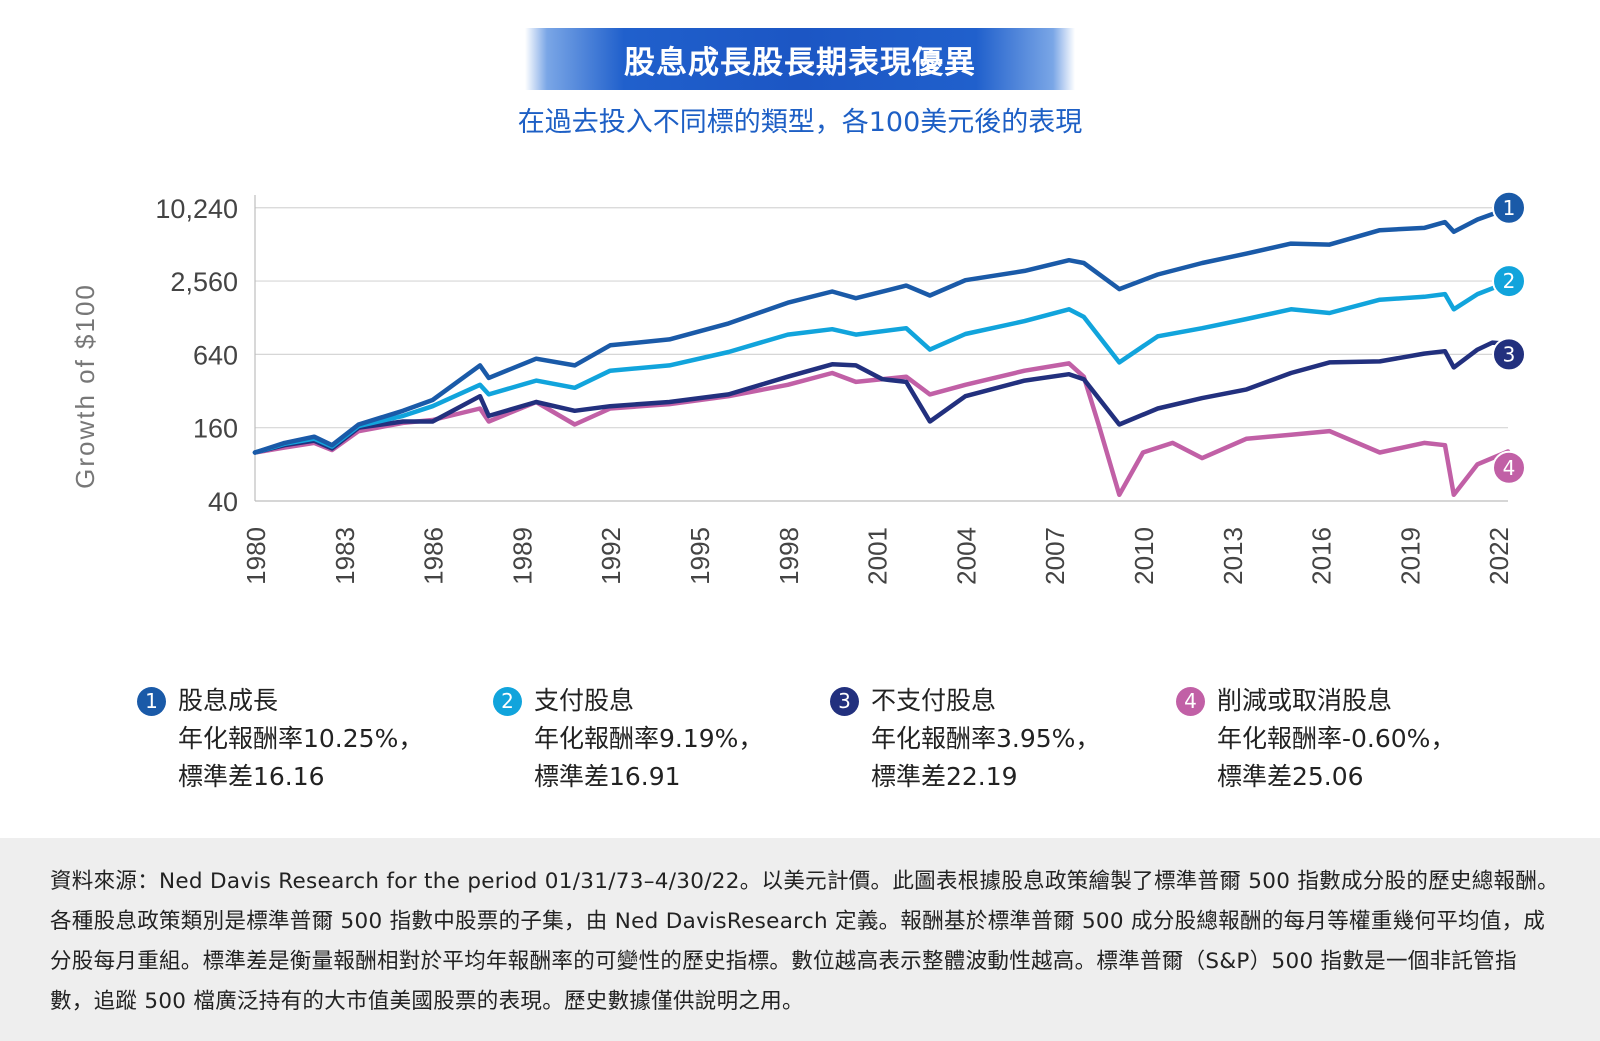 The image size is (1600, 1041). What do you see at coordinates (607, 776) in the screenshot?
I see `legend-stdev-2: 標準差16.91` at bounding box center [607, 776].